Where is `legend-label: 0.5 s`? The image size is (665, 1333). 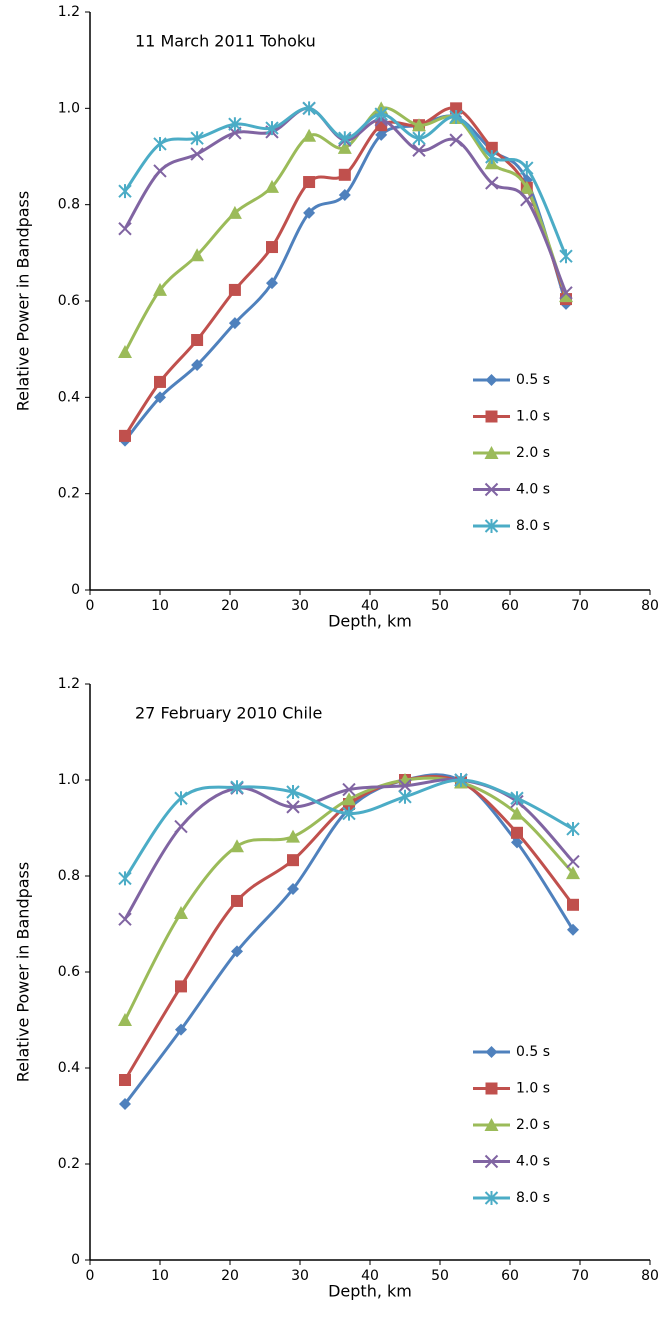 legend-label: 0.5 s is located at coordinates (533, 1052).